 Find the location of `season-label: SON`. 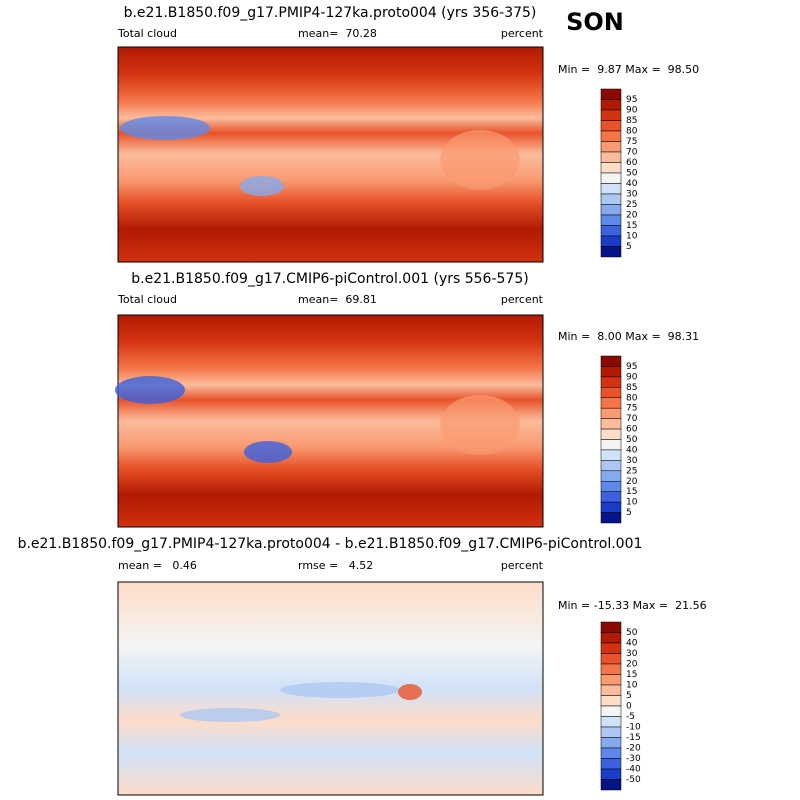

season-label: SON is located at coordinates (595, 22).